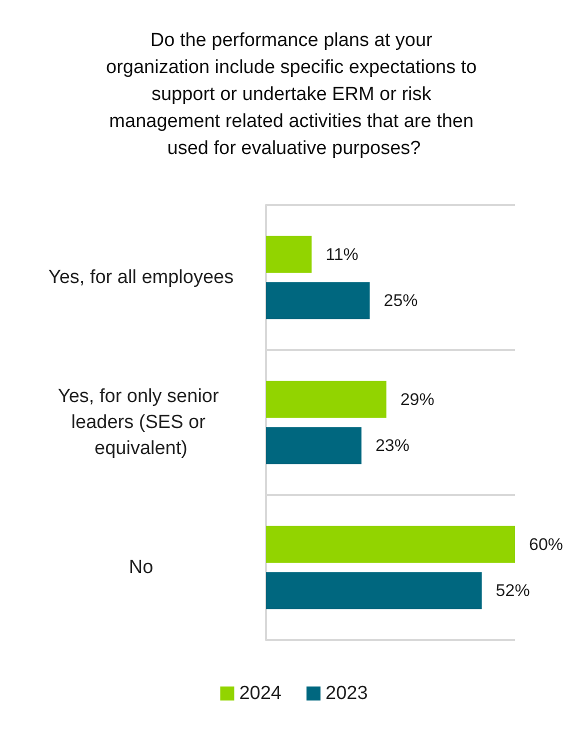 The width and height of the screenshot is (588, 730). Describe the element at coordinates (260, 693) in the screenshot. I see `legend-label: 2024` at that location.